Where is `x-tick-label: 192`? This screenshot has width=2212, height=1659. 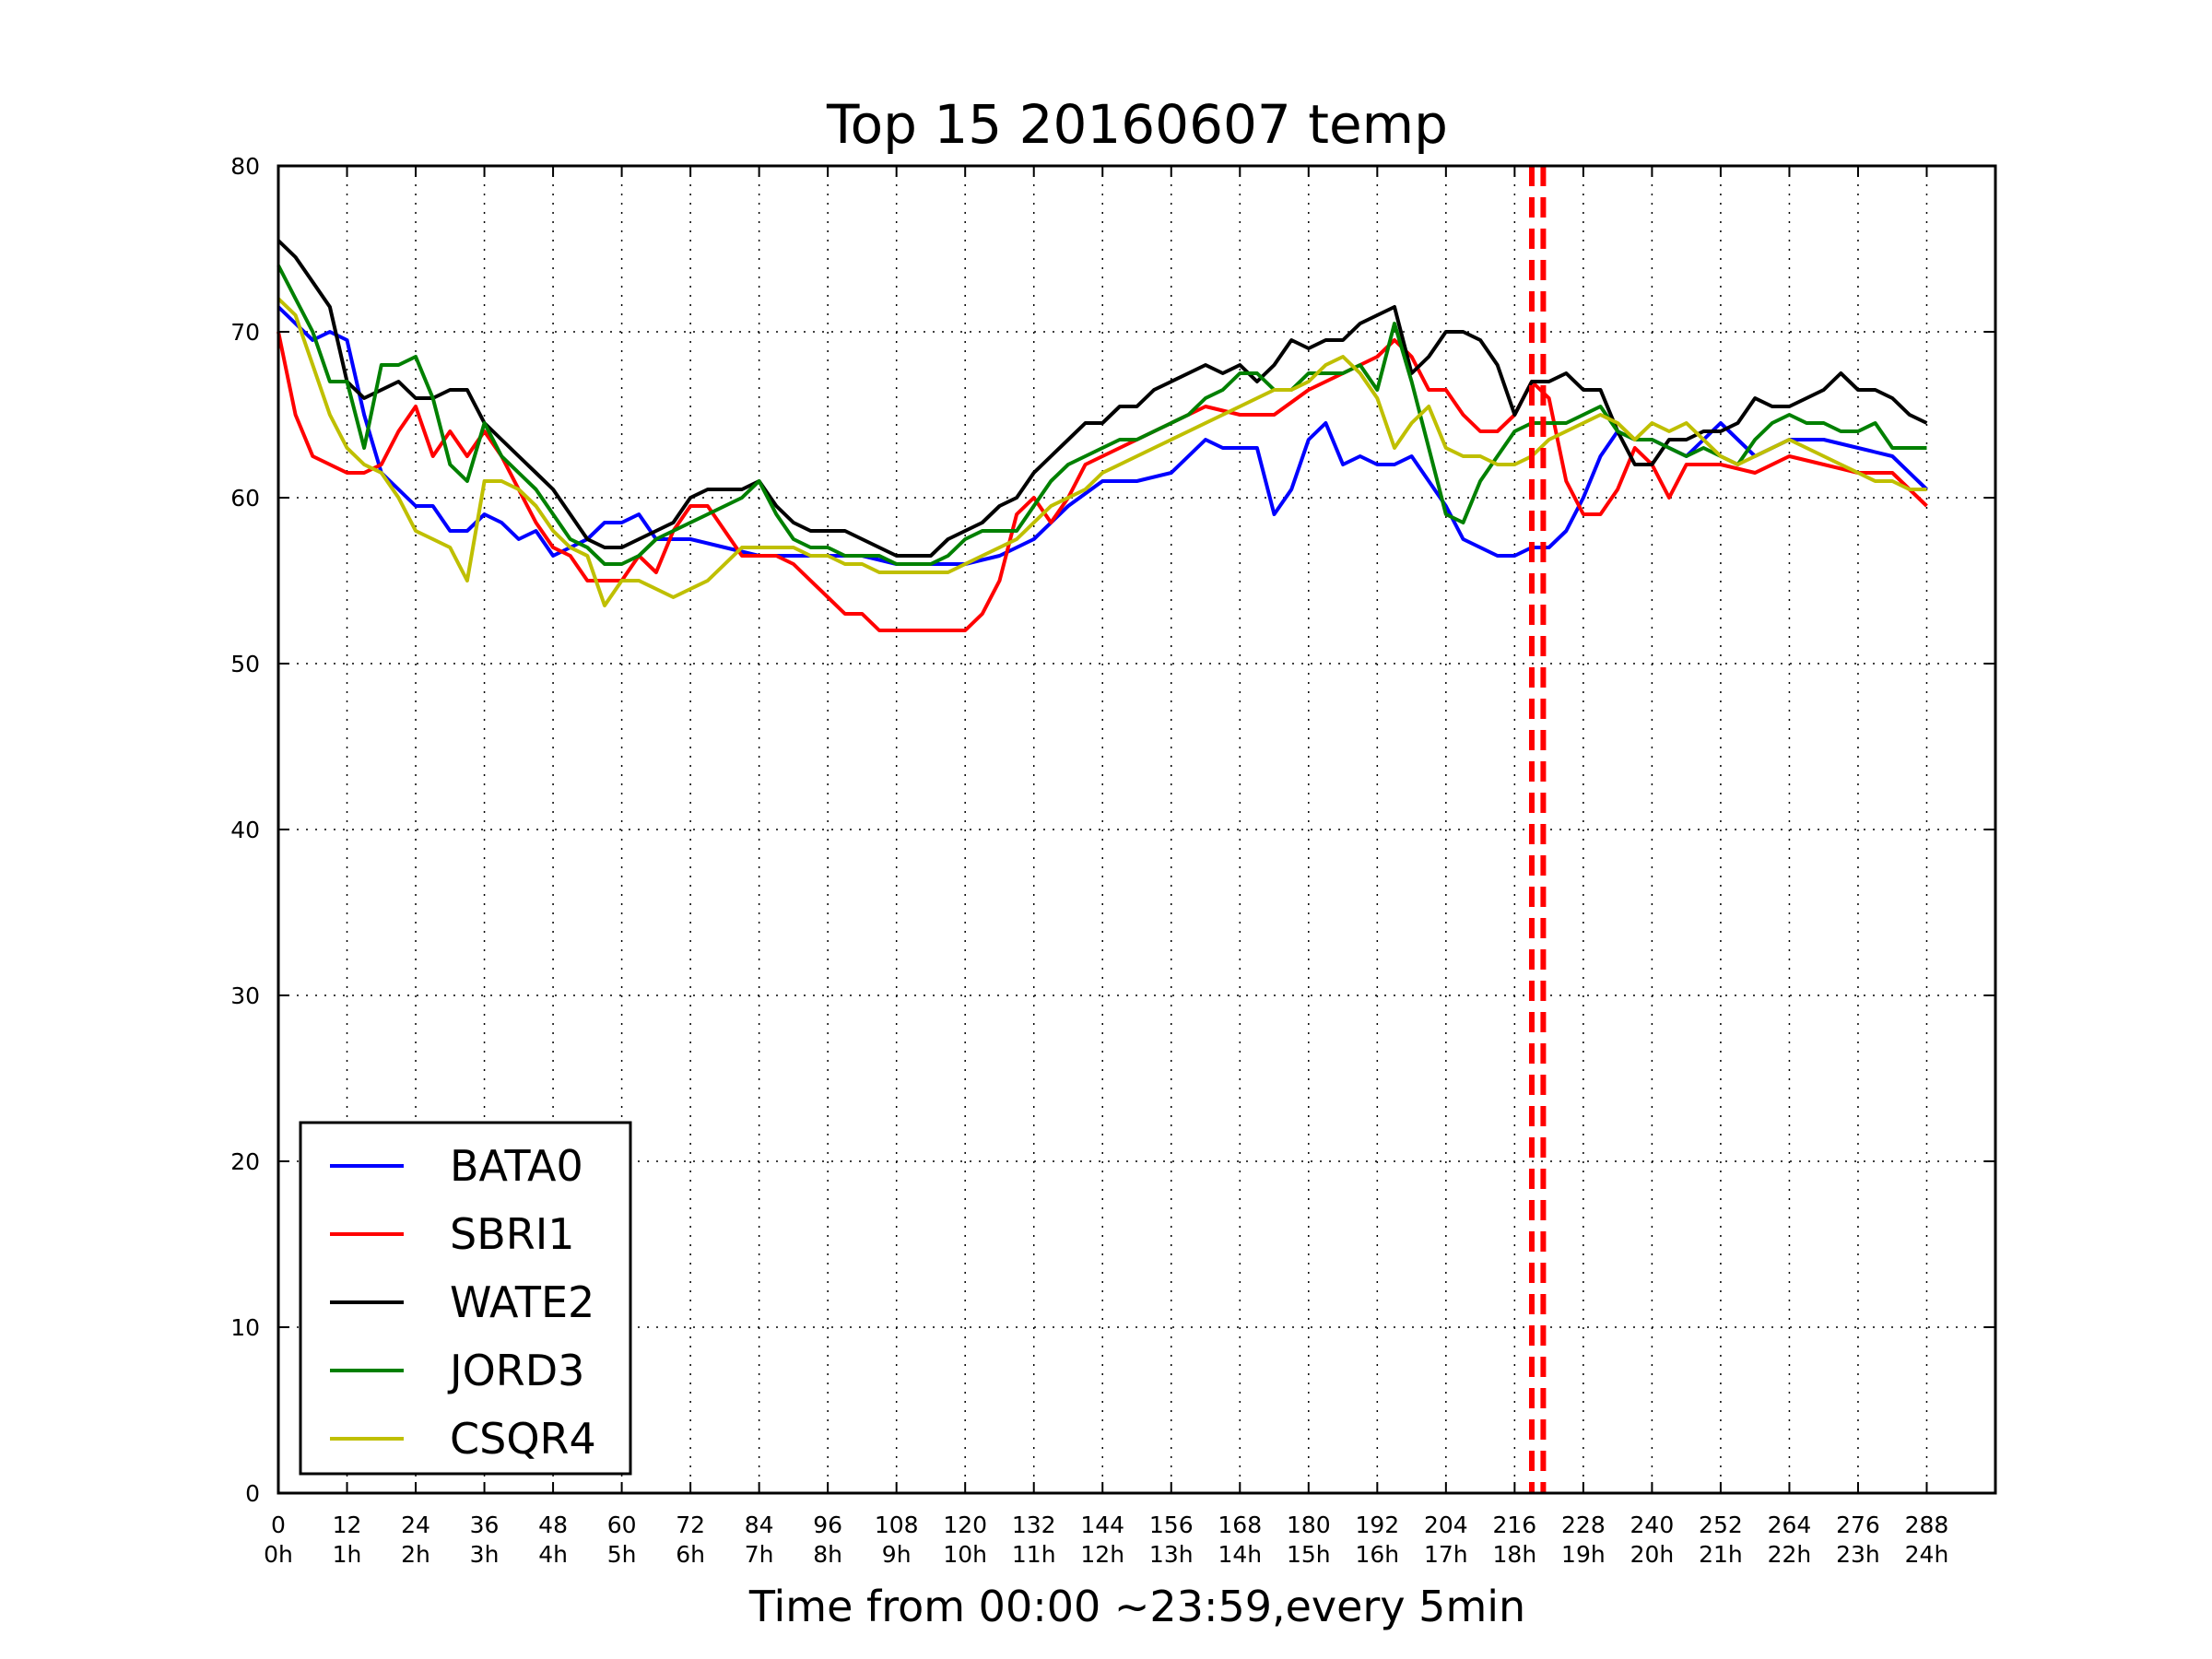
x-tick-label: 192 is located at coordinates (1377, 1525).